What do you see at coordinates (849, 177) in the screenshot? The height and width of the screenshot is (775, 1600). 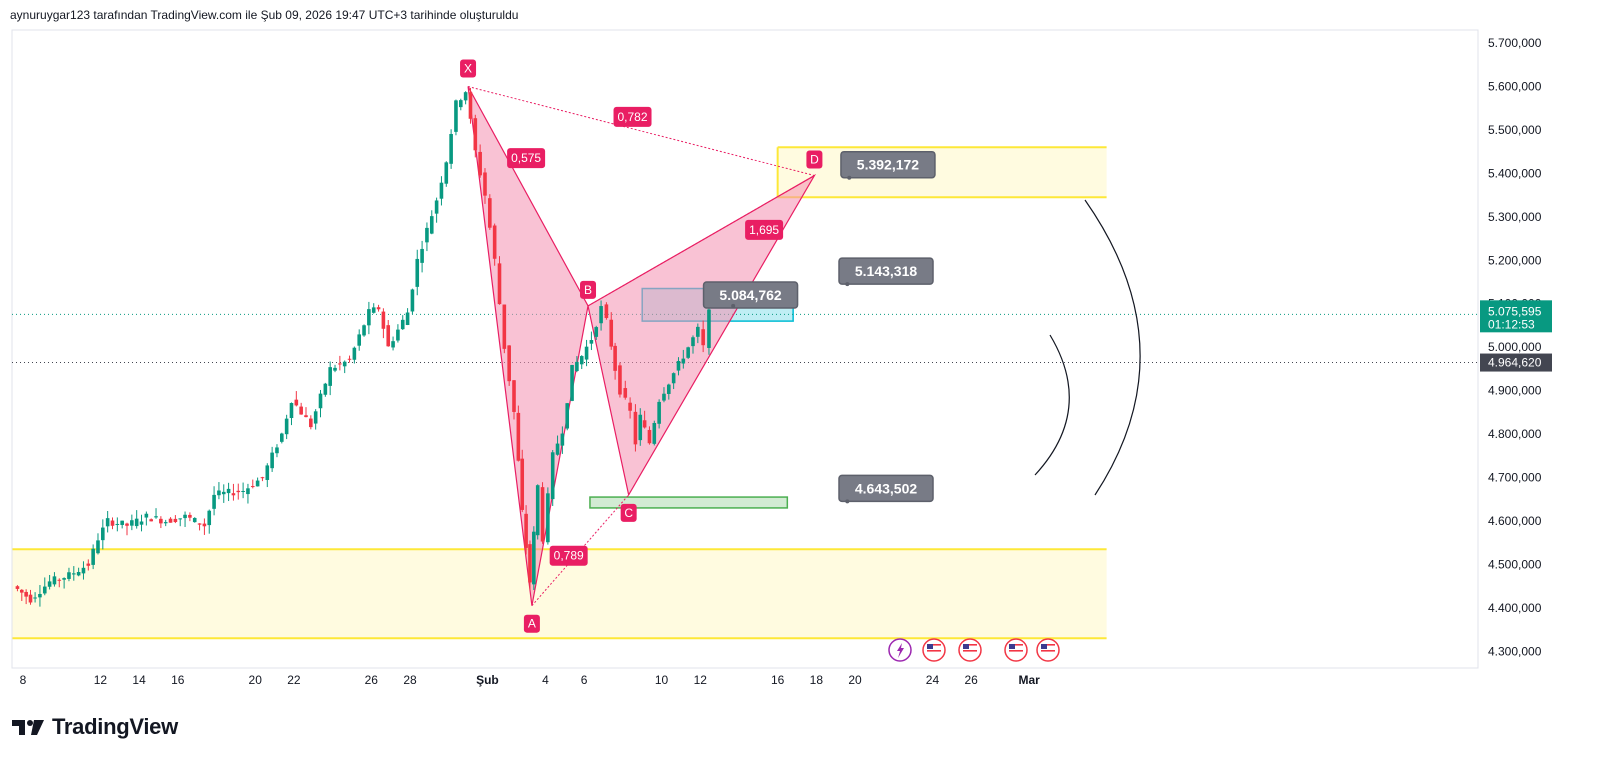 I see `callout-anchor` at bounding box center [849, 177].